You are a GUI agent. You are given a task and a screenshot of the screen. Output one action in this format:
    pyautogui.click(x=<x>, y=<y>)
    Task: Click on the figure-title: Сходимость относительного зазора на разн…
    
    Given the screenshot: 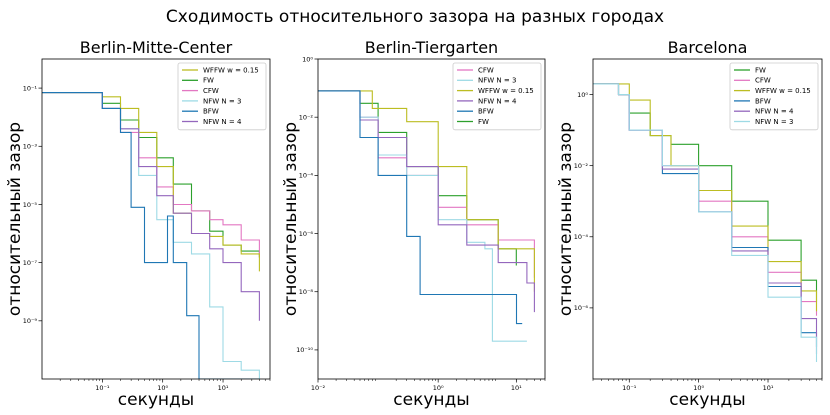 What is the action you would take?
    pyautogui.click(x=415, y=17)
    